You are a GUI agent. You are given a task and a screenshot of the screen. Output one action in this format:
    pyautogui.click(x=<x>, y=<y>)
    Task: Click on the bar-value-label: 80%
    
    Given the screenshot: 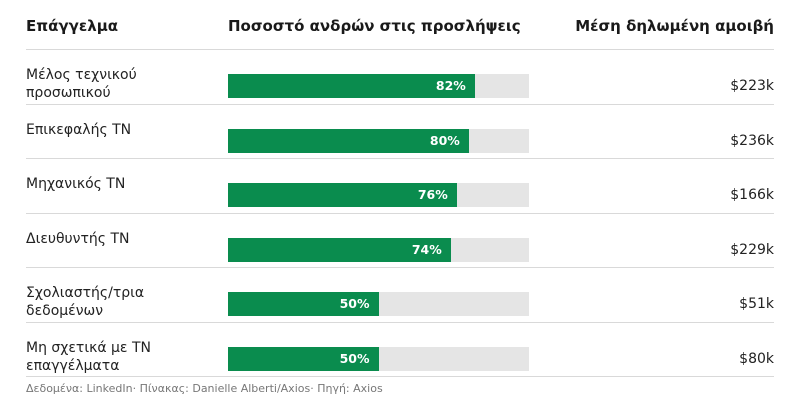 What is the action you would take?
    pyautogui.click(x=444, y=140)
    